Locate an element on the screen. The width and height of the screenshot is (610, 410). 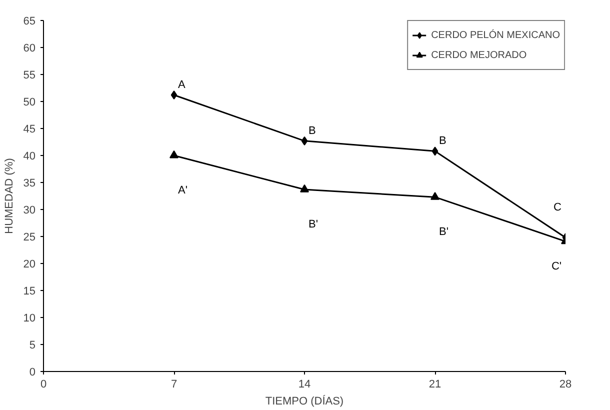
x-tick-label: 0 is located at coordinates (43, 384).